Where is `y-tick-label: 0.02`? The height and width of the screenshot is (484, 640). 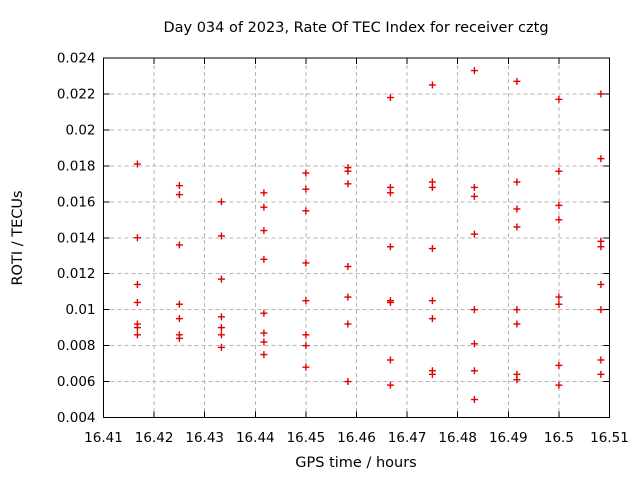 y-tick-label: 0.02 is located at coordinates (80, 130).